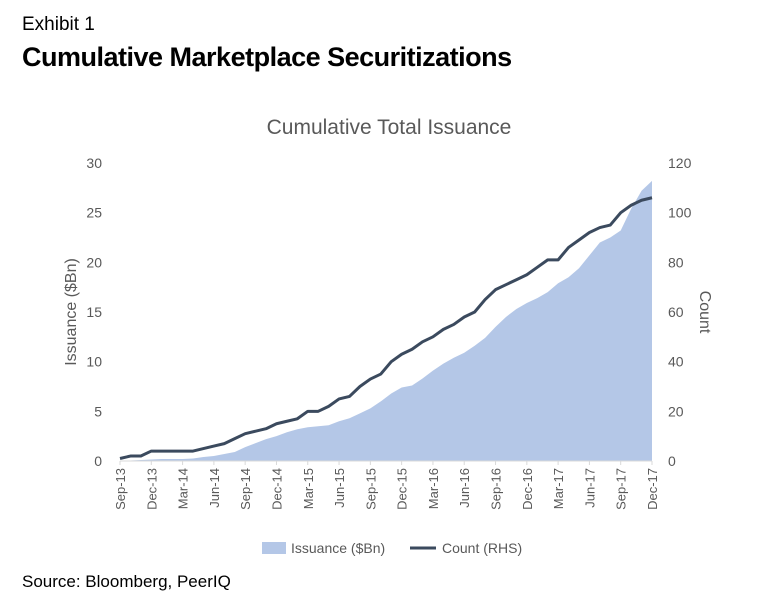 The image size is (768, 605). What do you see at coordinates (621, 489) in the screenshot?
I see `x-tick-label: Sep-17` at bounding box center [621, 489].